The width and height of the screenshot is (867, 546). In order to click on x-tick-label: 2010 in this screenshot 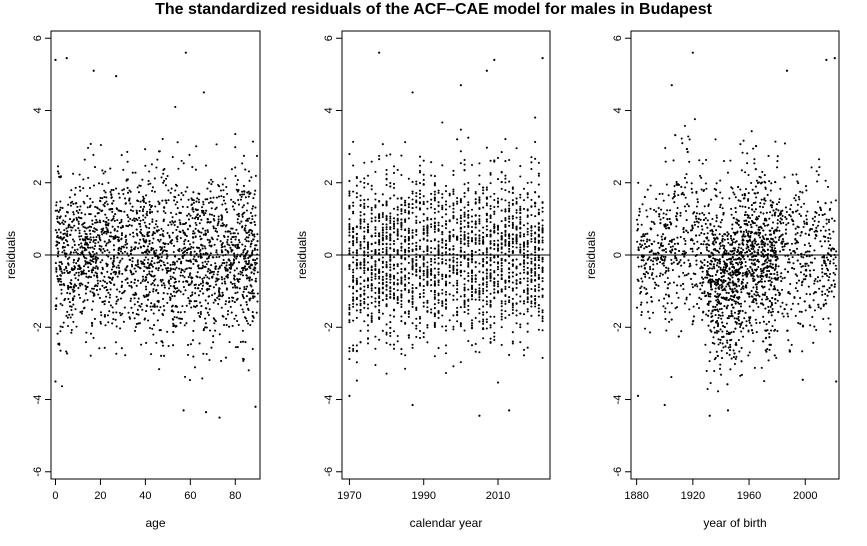, I will do `click(498, 496)`.